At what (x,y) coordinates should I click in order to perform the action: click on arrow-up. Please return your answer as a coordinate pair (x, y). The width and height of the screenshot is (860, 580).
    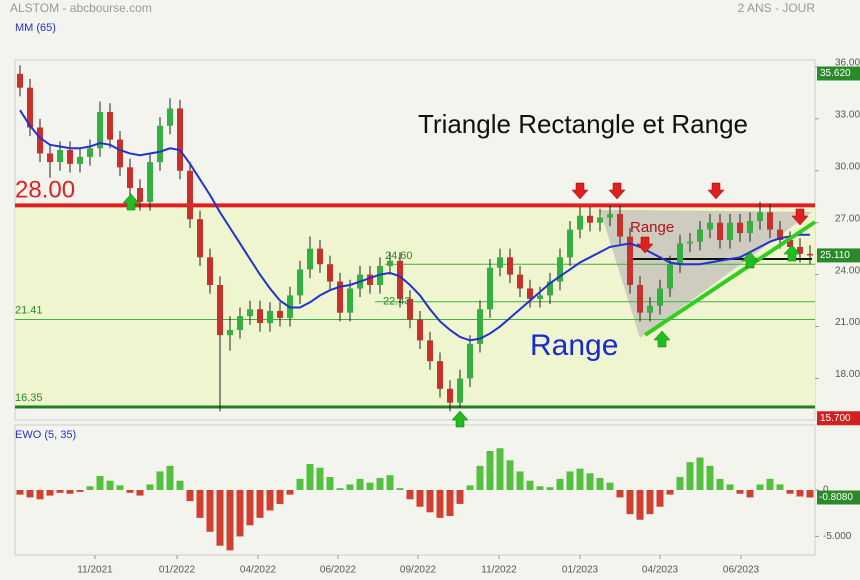
    Looking at the image, I should click on (131, 202).